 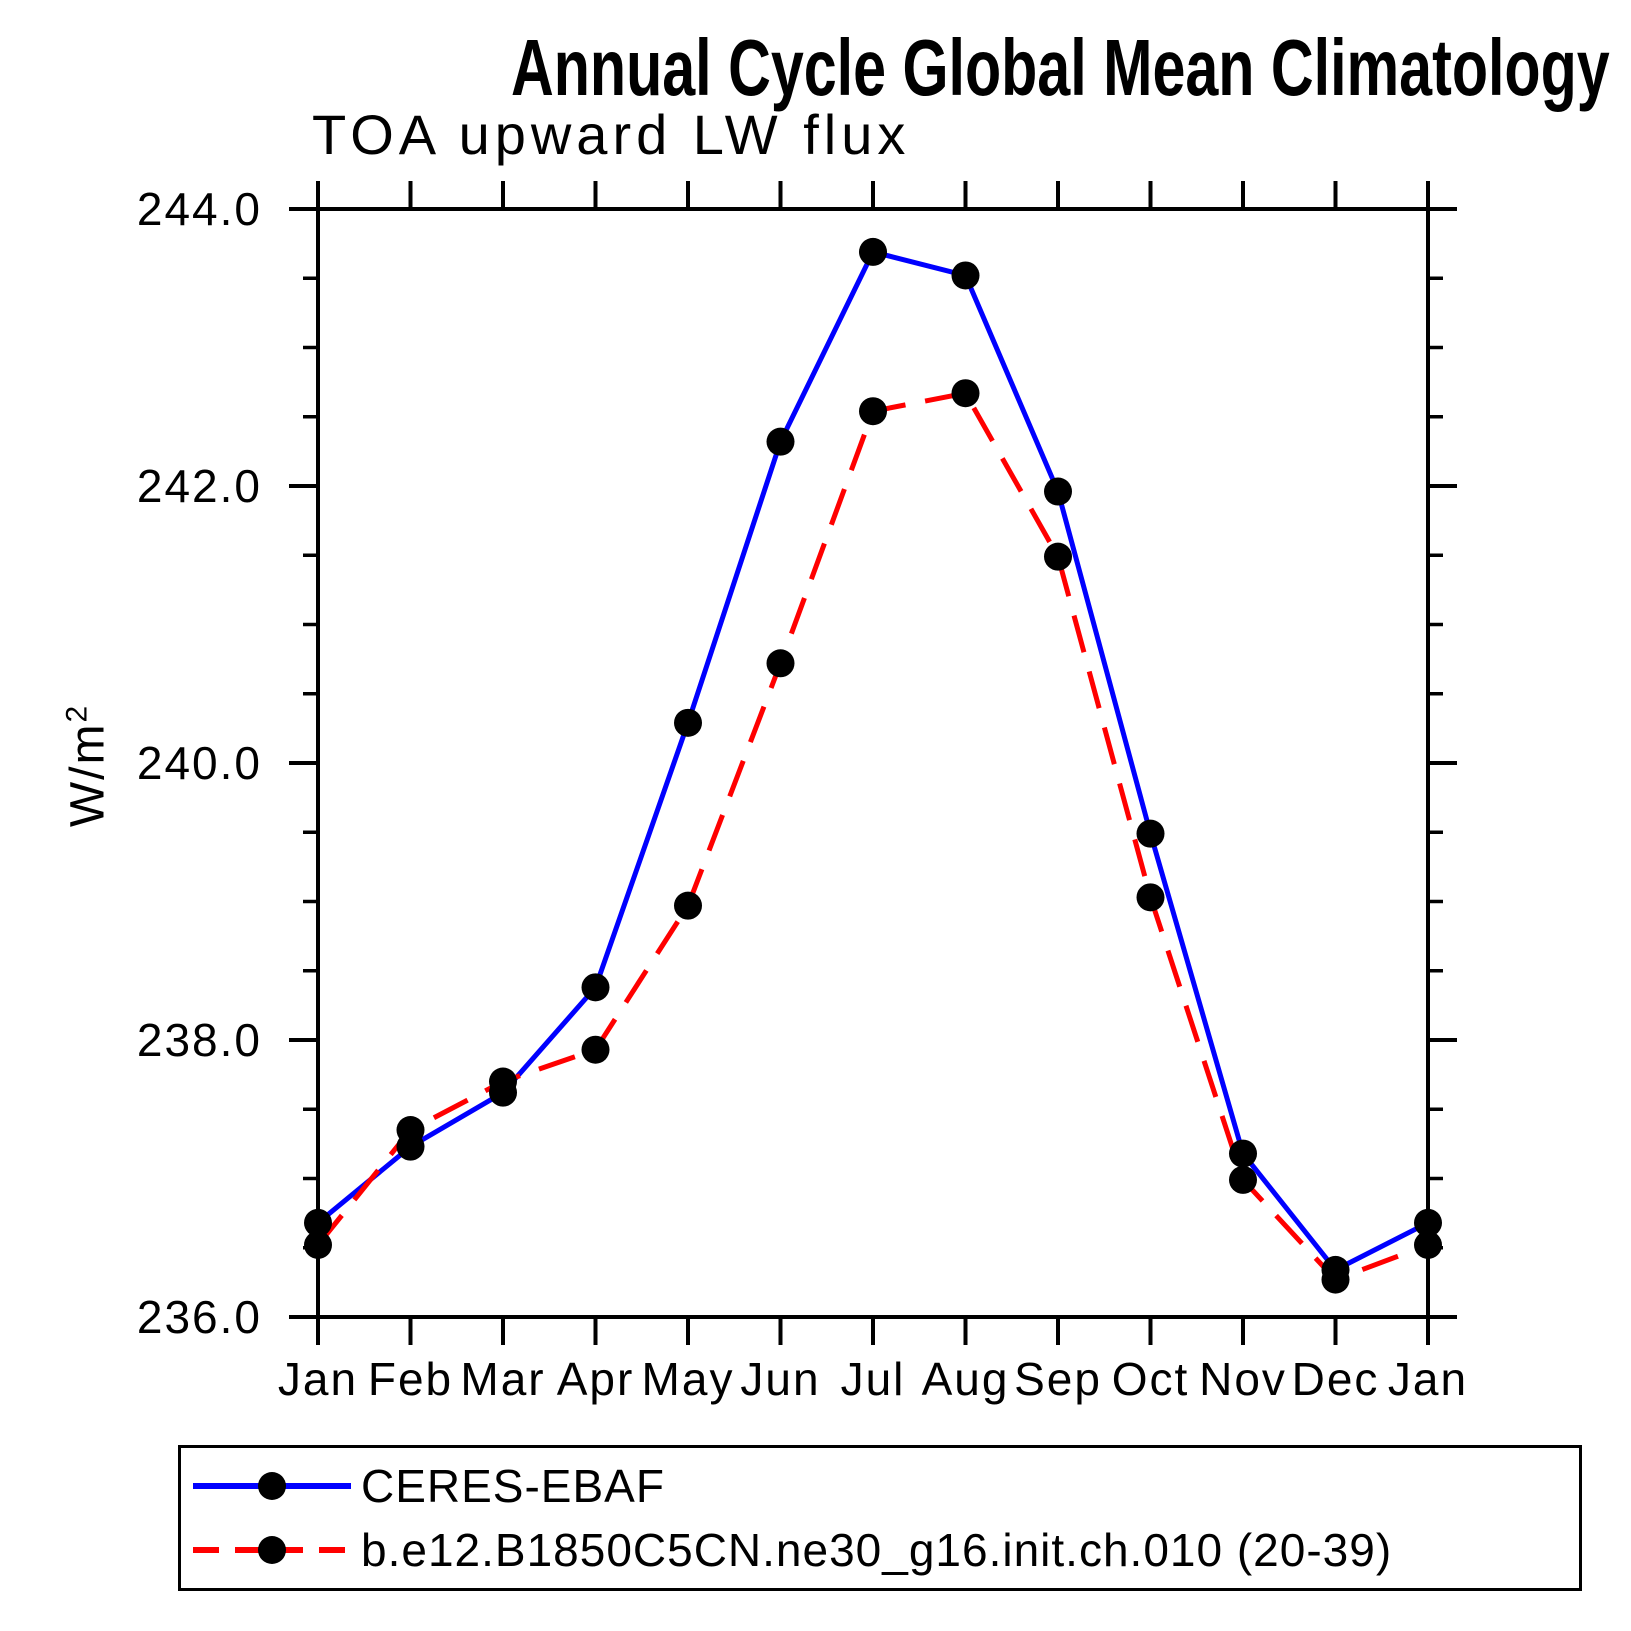 What do you see at coordinates (1151, 1379) in the screenshot?
I see `x-tick-label: Oct` at bounding box center [1151, 1379].